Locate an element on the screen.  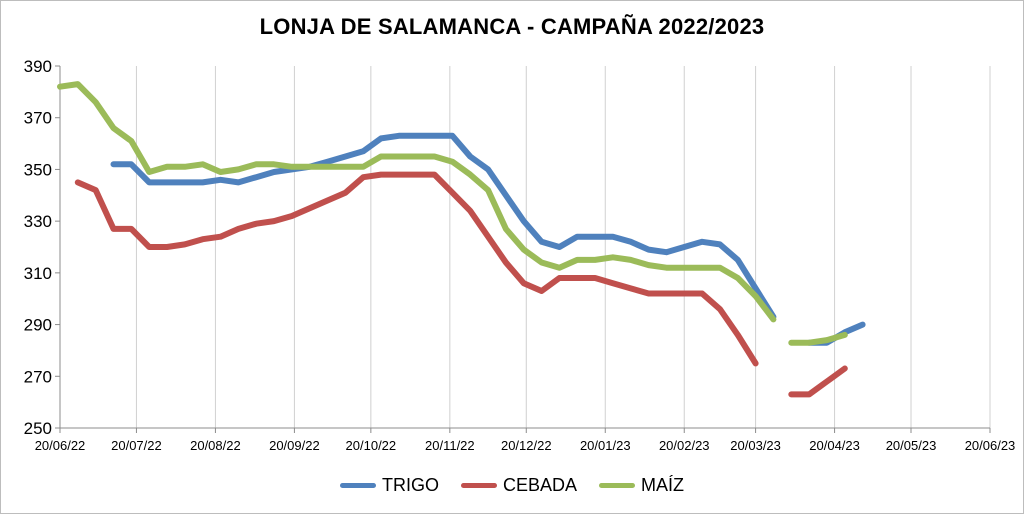
y-tick-label: 370 is located at coordinates (38, 118).